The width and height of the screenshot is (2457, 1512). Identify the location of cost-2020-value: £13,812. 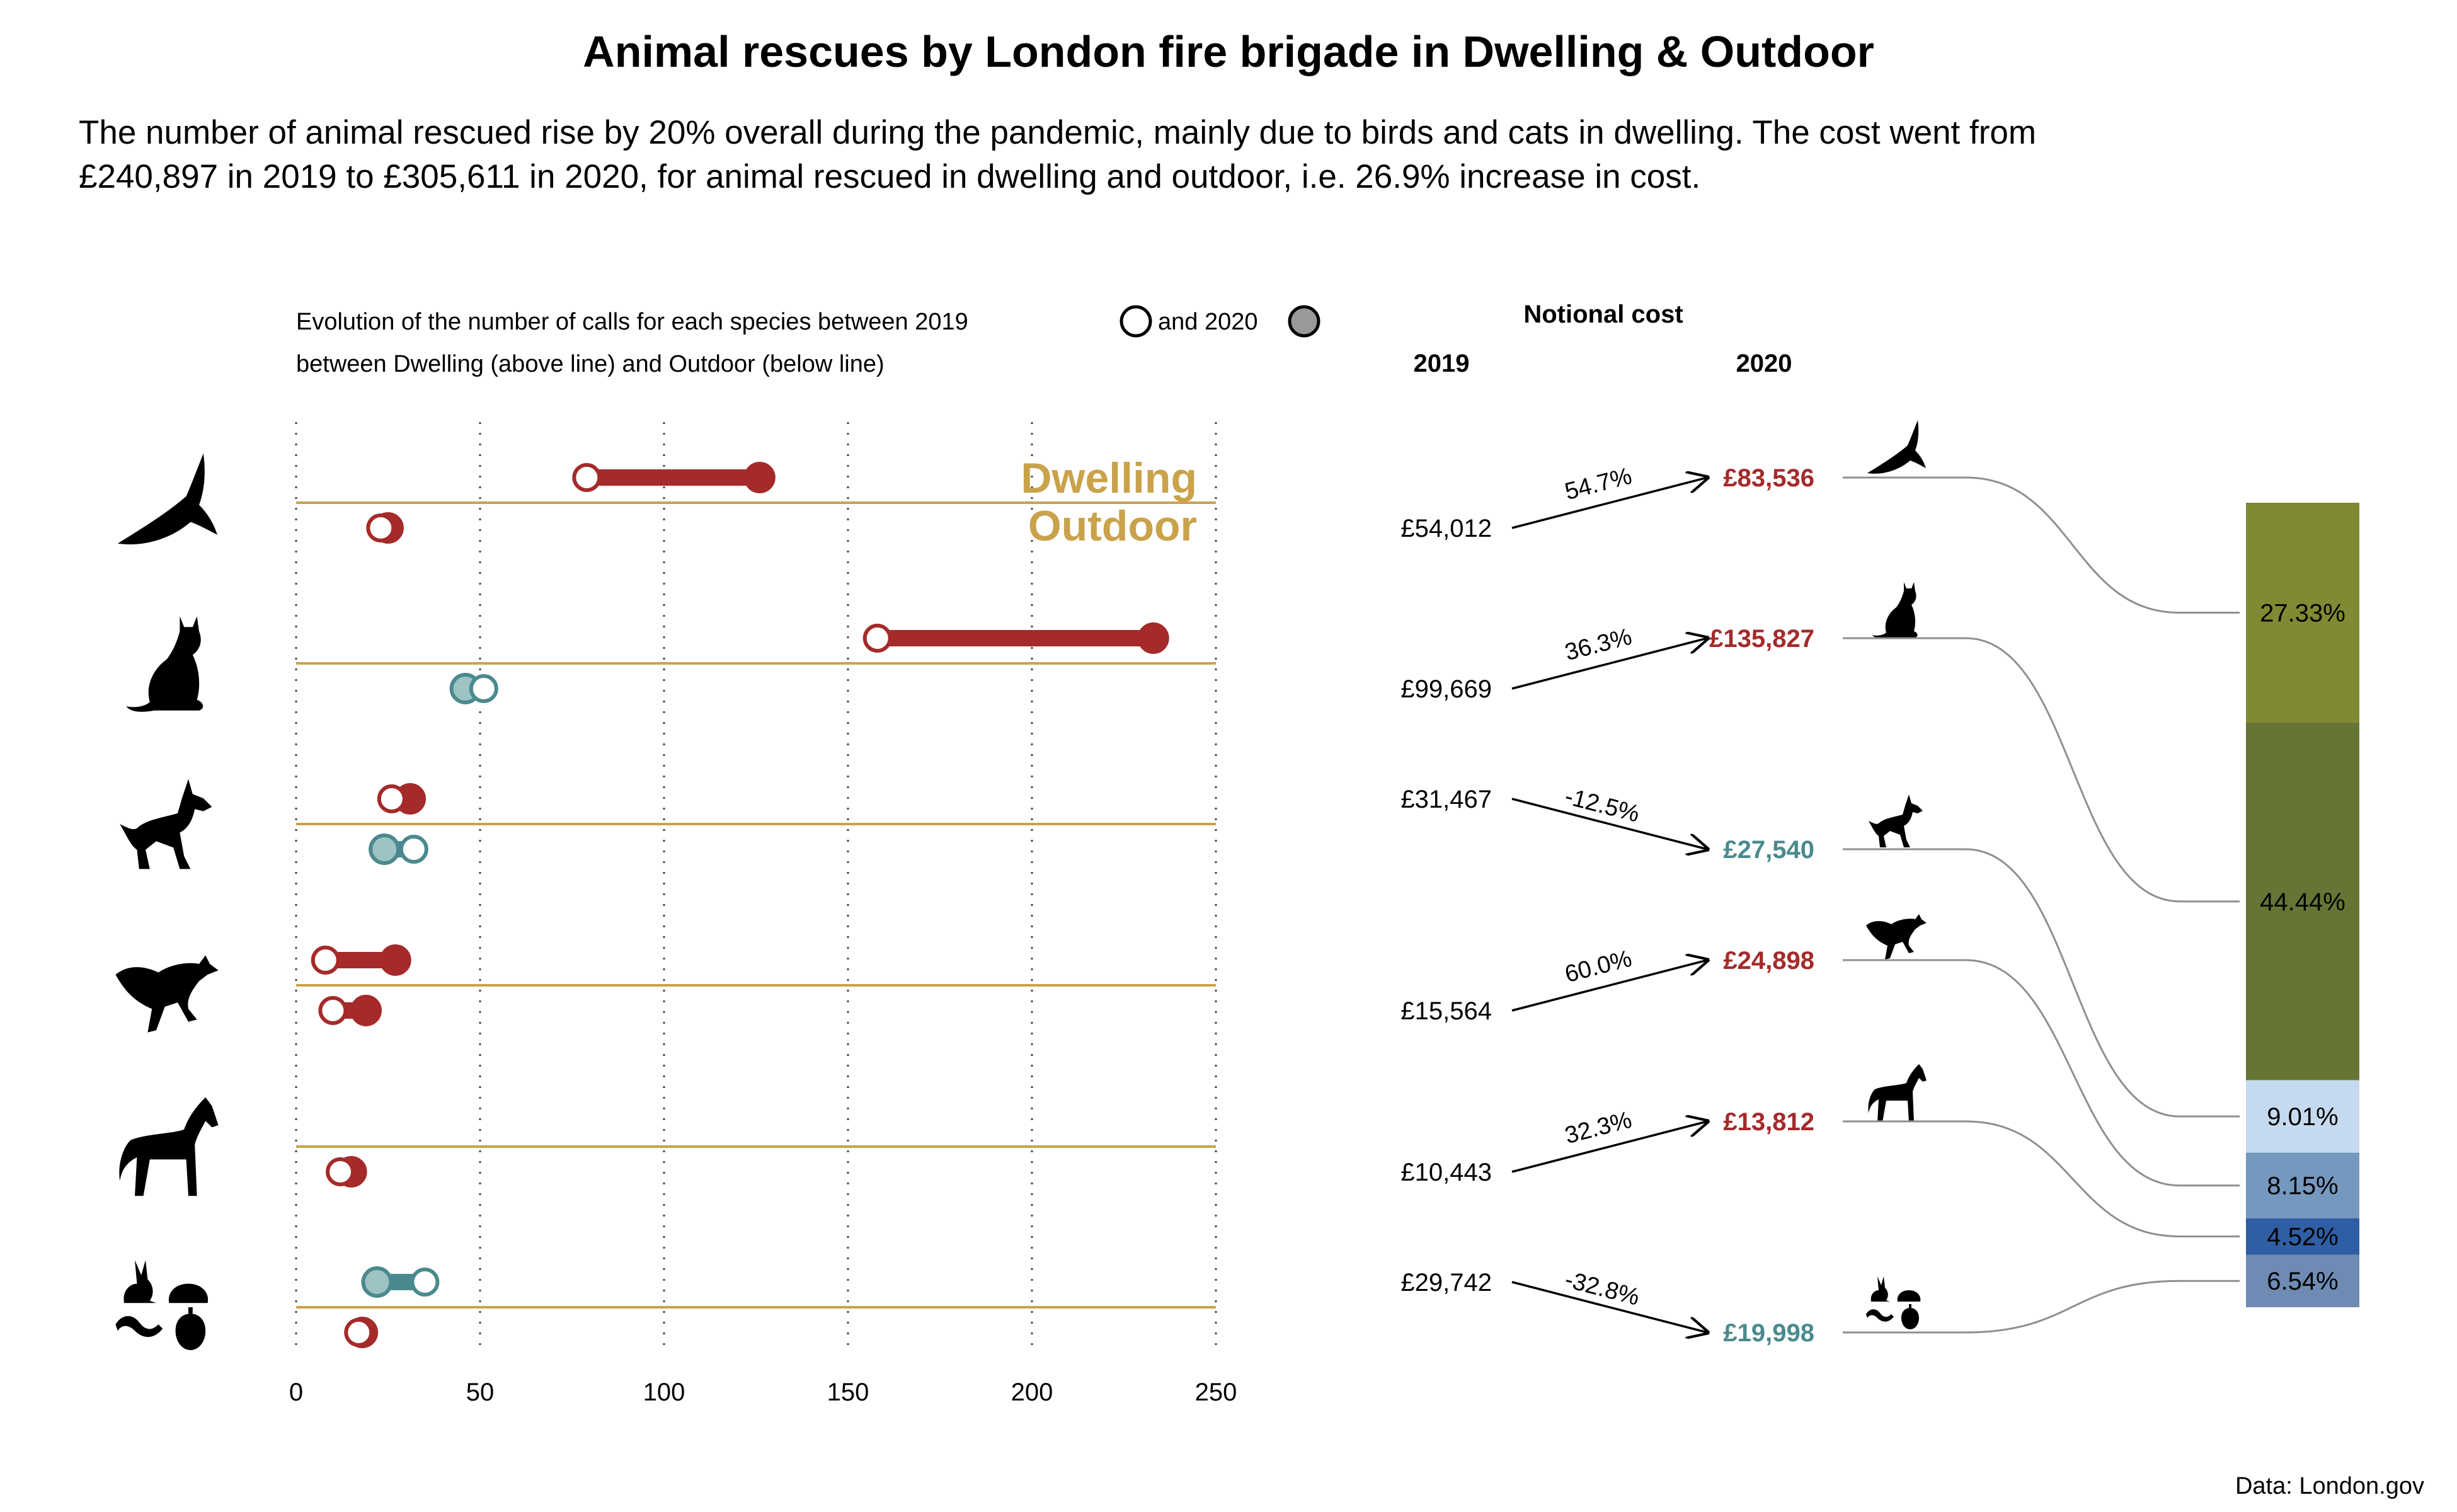
(1768, 1122).